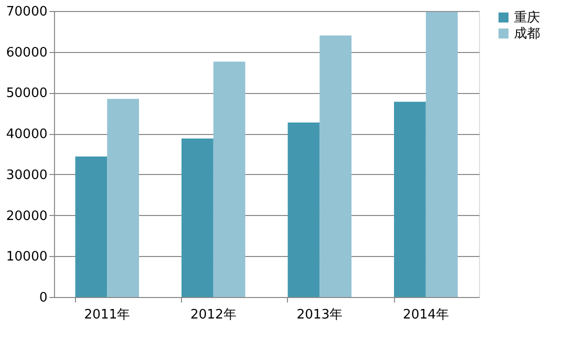 The width and height of the screenshot is (578, 348). What do you see at coordinates (27, 134) in the screenshot?
I see `y-tick-label: 40000` at bounding box center [27, 134].